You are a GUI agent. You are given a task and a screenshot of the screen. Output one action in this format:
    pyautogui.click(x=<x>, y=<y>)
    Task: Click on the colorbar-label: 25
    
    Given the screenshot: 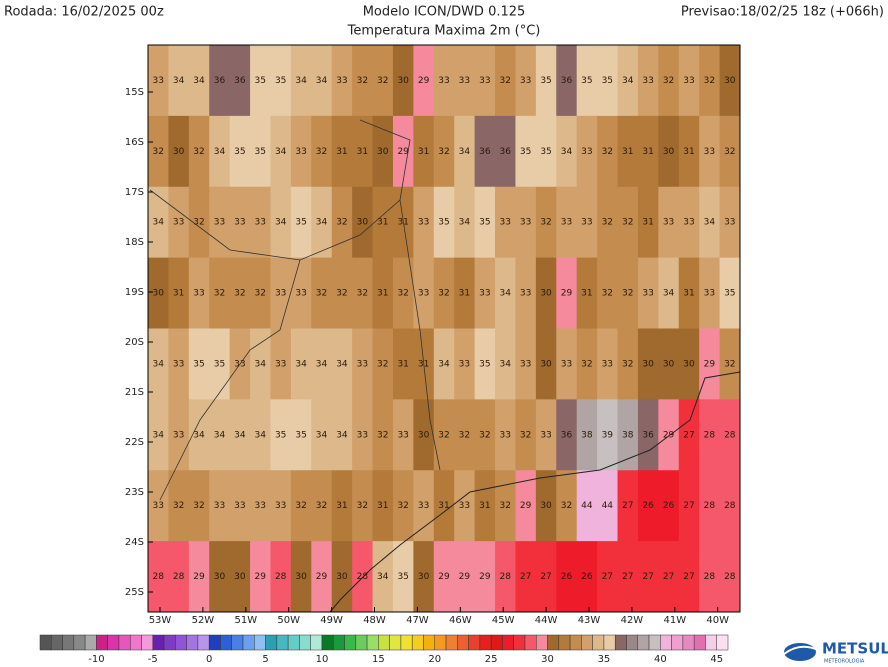 What is the action you would take?
    pyautogui.click(x=491, y=659)
    